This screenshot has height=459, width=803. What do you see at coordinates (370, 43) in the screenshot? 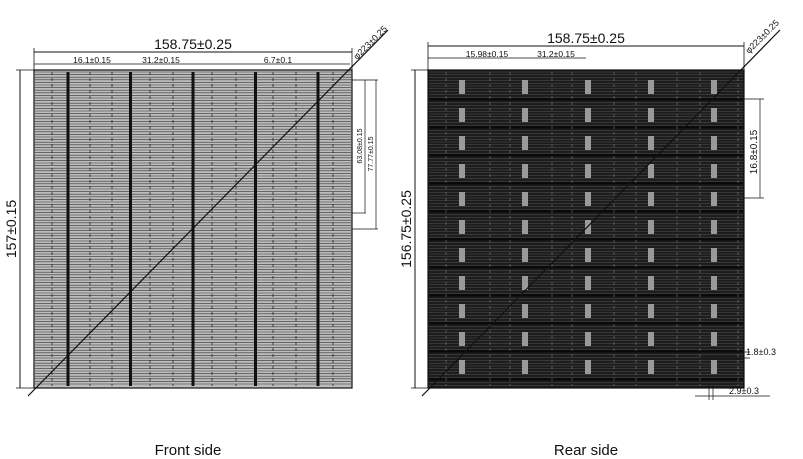
I see `front-diag-label: φ223±0.25` at bounding box center [370, 43].